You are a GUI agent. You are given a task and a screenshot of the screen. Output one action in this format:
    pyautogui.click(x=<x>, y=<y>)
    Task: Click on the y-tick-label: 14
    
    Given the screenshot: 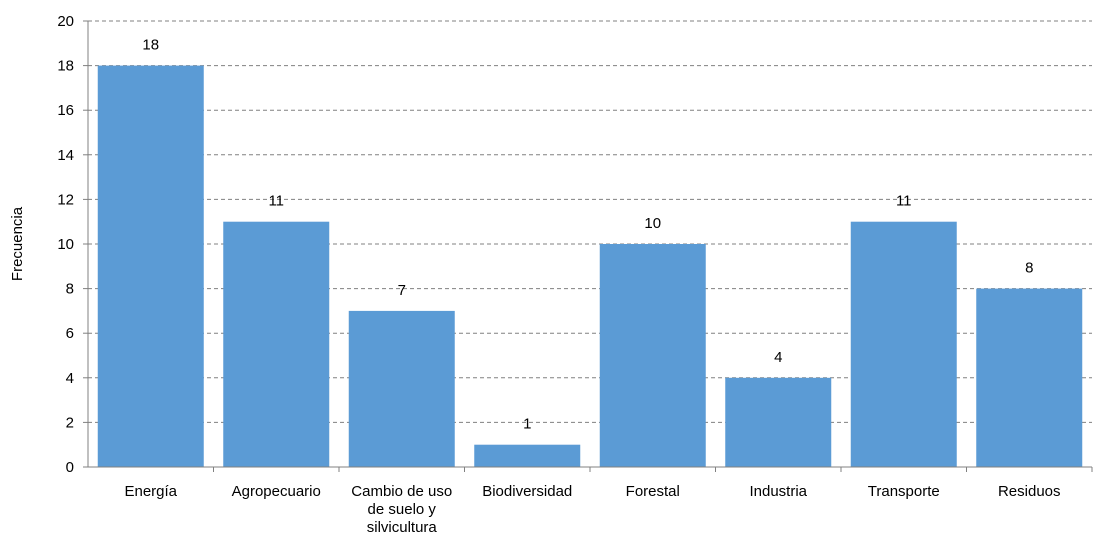 What is the action you would take?
    pyautogui.click(x=65, y=155)
    